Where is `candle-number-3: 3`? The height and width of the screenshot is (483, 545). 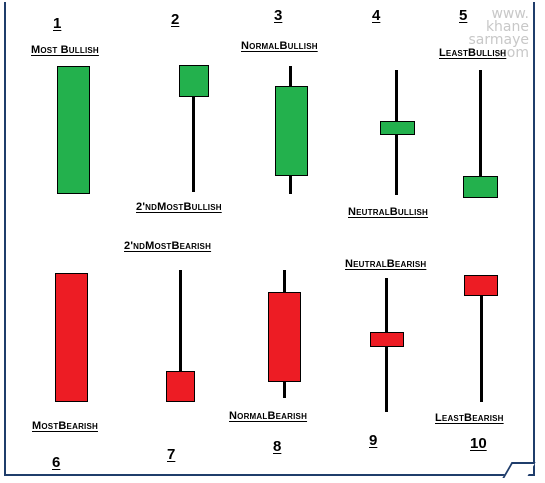
candle-number-3: 3 is located at coordinates (278, 15).